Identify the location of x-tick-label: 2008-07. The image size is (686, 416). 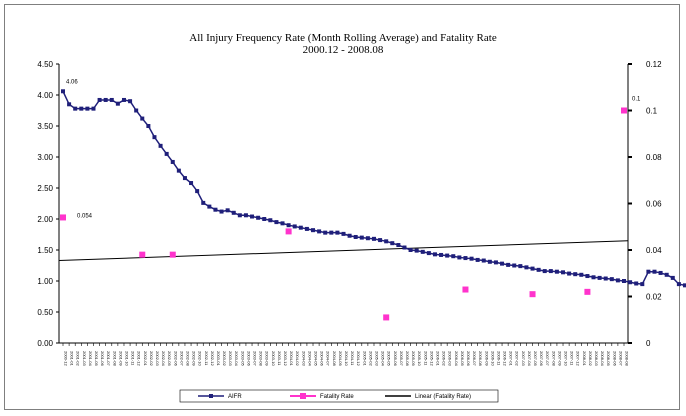
(620, 358).